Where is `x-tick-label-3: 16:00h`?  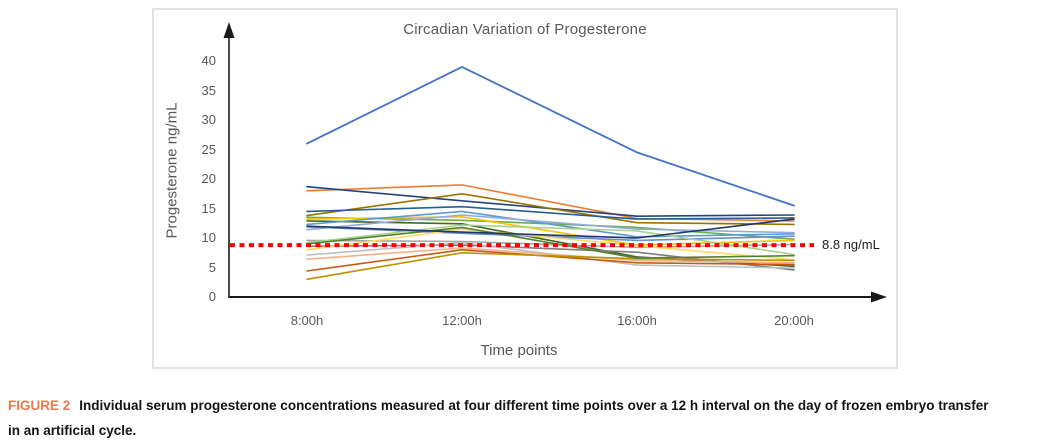
x-tick-label-3: 16:00h is located at coordinates (637, 320).